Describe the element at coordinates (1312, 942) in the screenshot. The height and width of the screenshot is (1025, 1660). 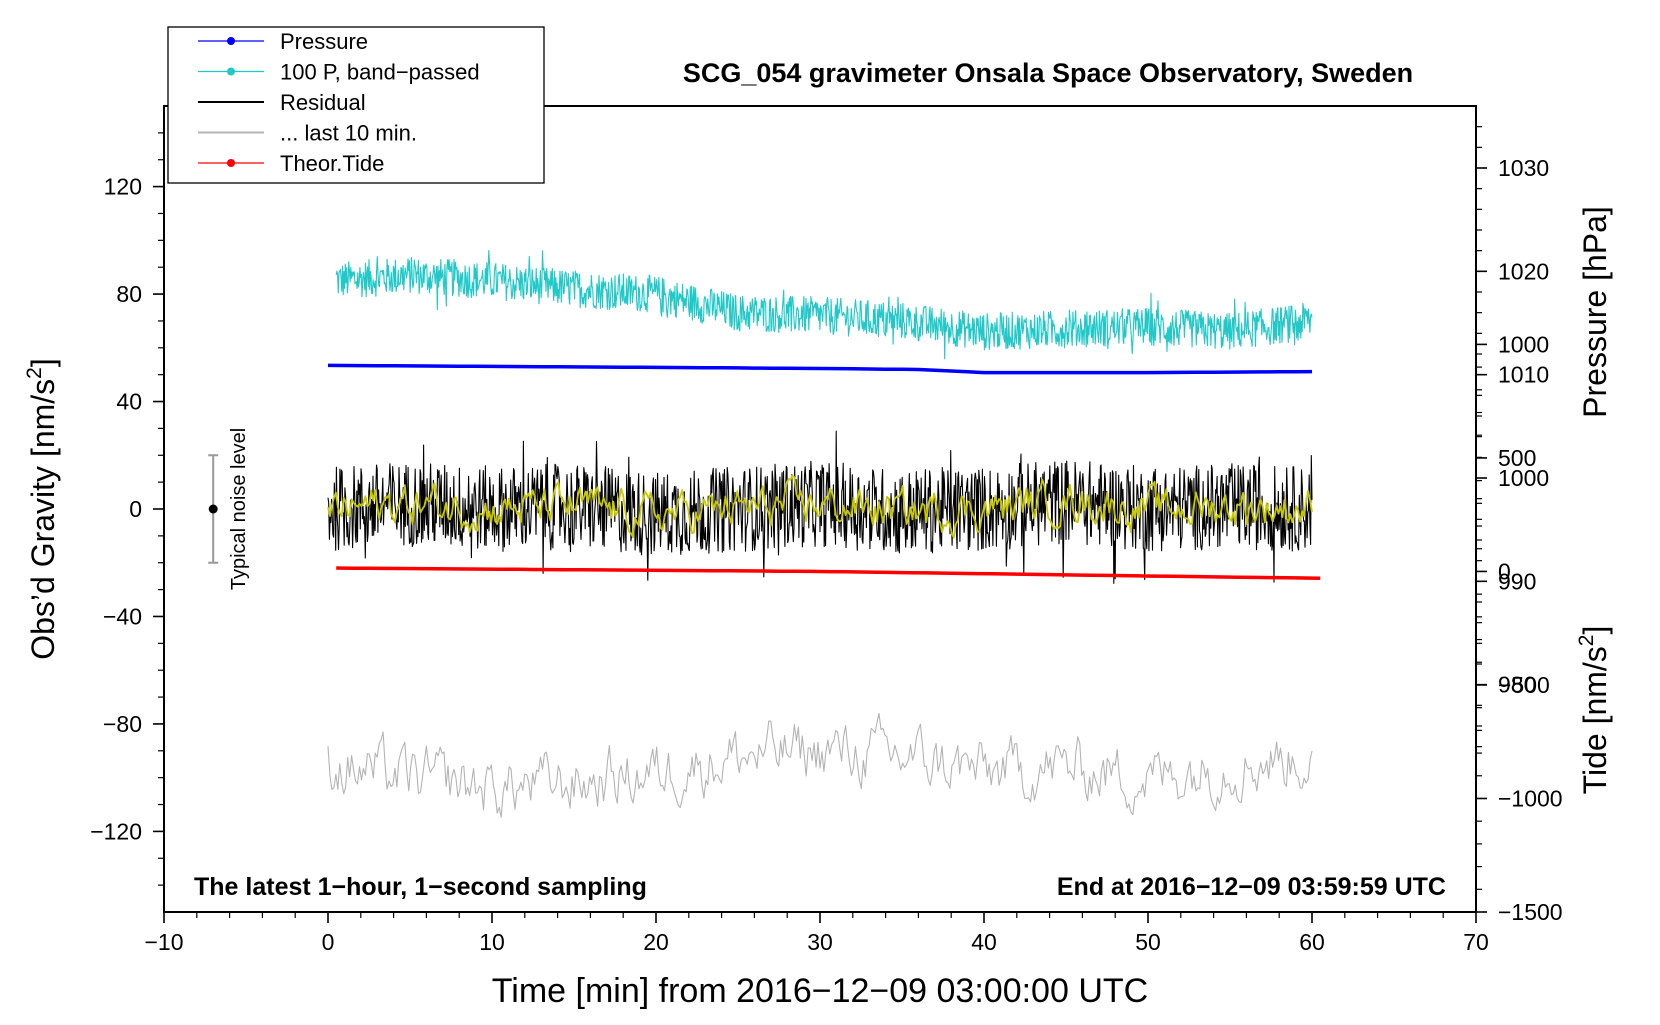
I see `x-tick-label: 60` at that location.